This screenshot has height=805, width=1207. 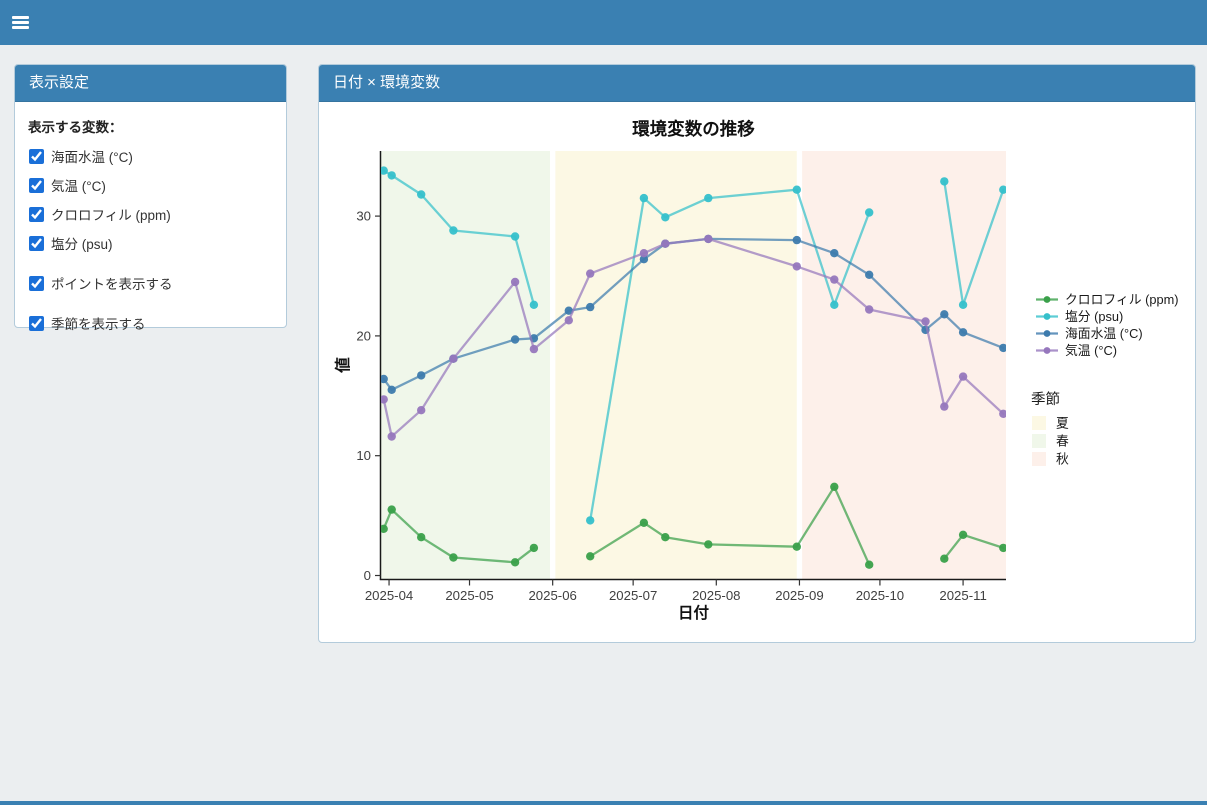 What do you see at coordinates (150, 323) in the screenshot?
I see `checkbox-row-show-seasons: 季節を表示する` at bounding box center [150, 323].